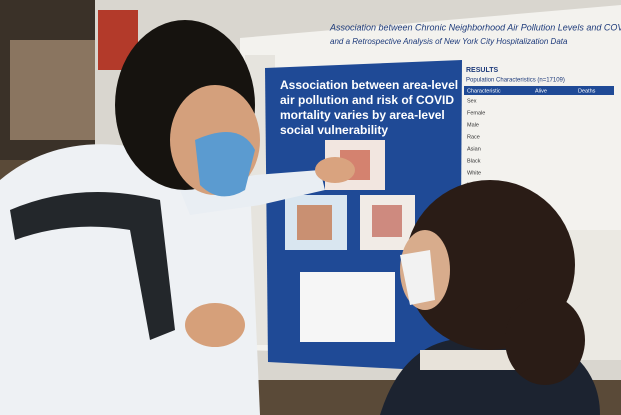 The height and width of the screenshot is (415, 621). Describe the element at coordinates (472, 101) in the screenshot. I see `row-label: Sex` at that location.